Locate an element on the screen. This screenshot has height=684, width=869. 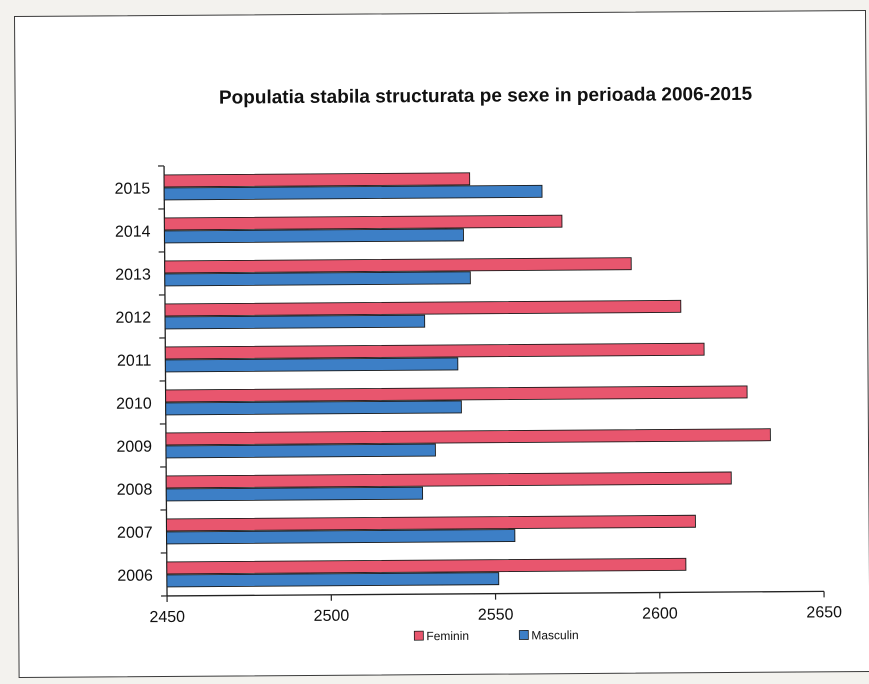
legend-swatch-masculin is located at coordinates (523, 635).